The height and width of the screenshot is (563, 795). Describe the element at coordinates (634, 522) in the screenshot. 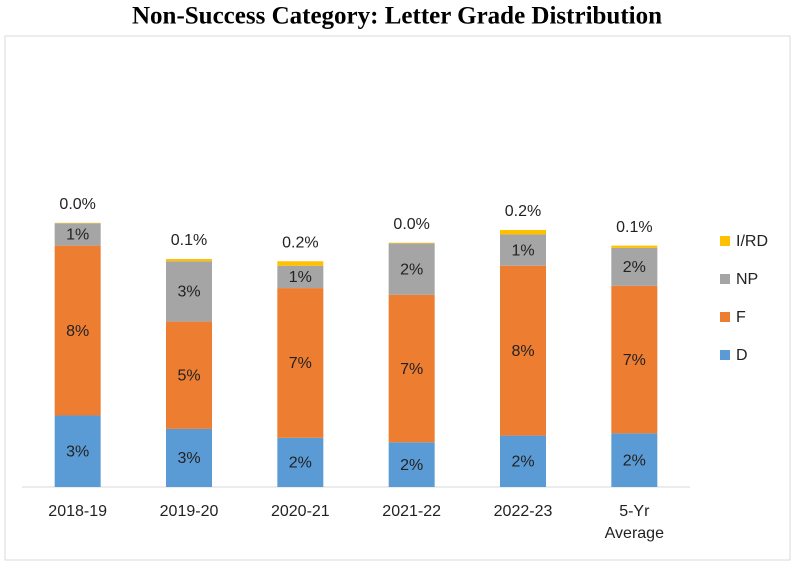

I see `x-tick-label: 5-Yr Average` at that location.